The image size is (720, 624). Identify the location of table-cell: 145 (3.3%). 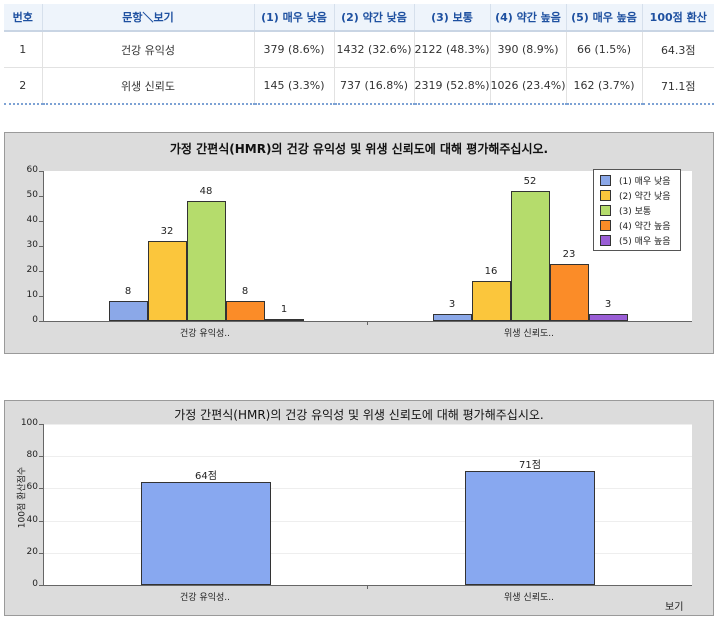
(294, 86).